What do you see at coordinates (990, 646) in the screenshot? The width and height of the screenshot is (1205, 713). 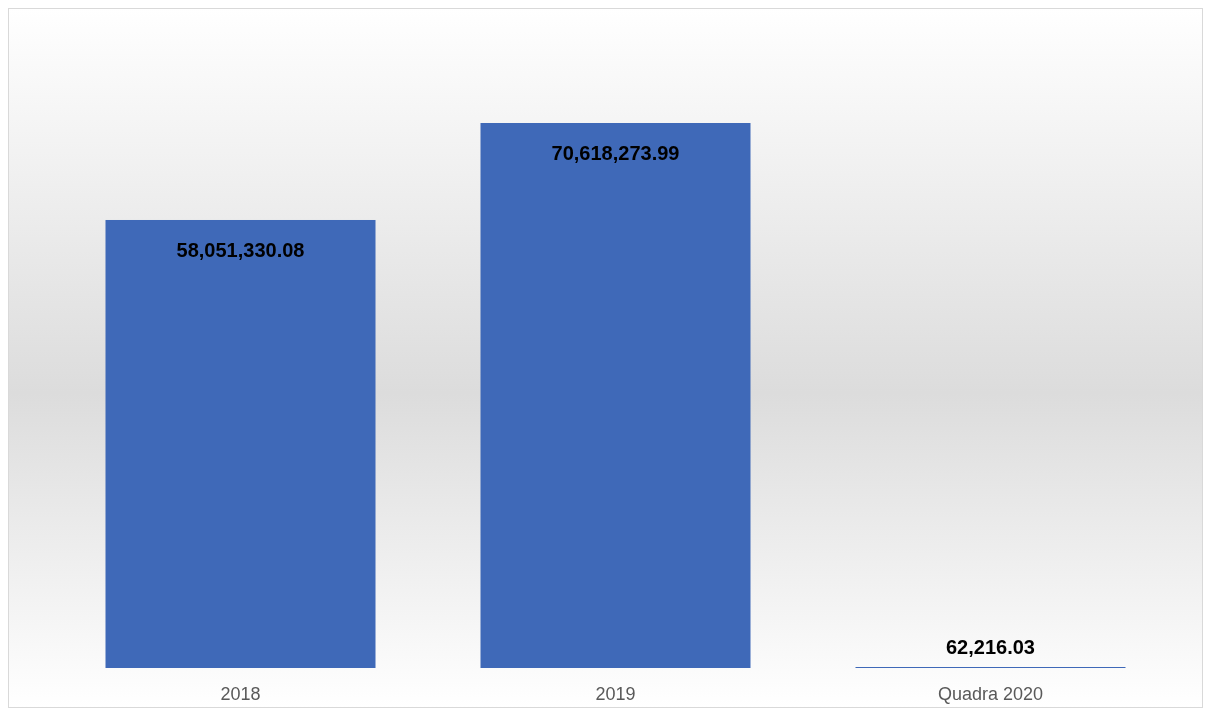 I see `data-label: 62,216.03` at bounding box center [990, 646].